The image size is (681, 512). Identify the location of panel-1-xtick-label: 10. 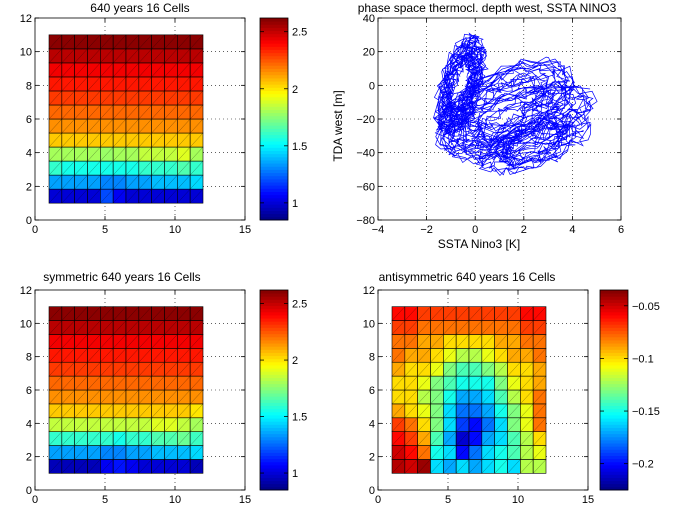
(175, 230).